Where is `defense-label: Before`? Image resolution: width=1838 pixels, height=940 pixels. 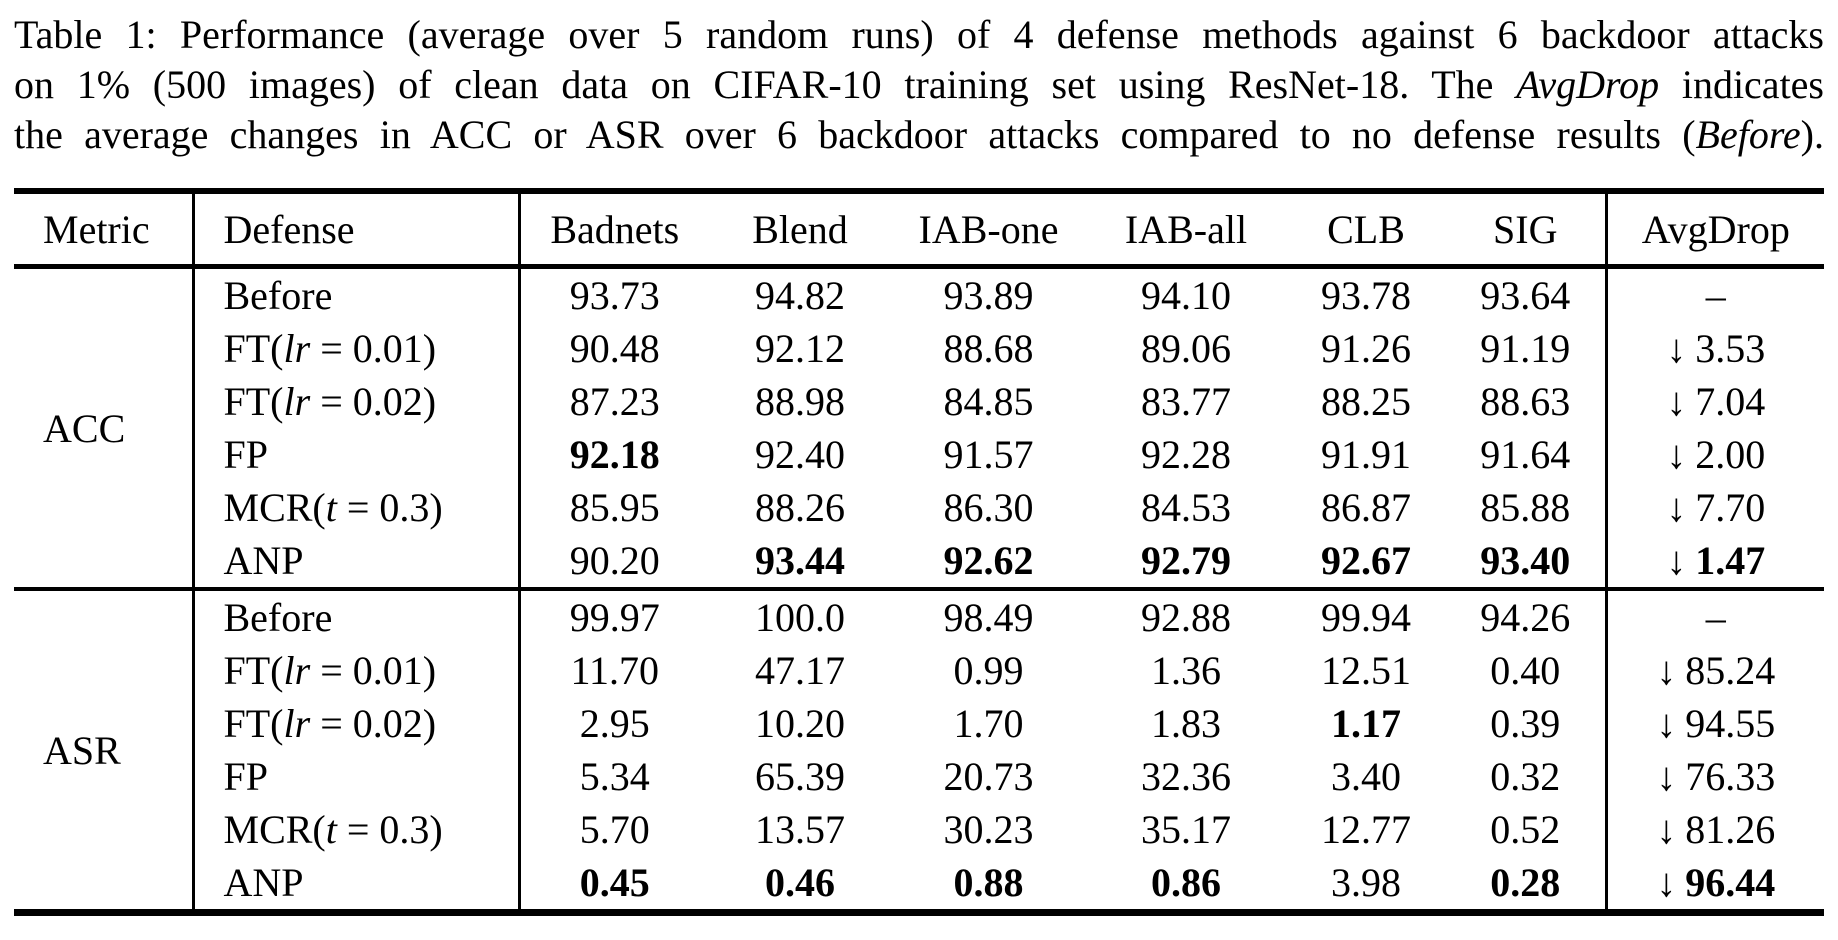 defense-label: Before is located at coordinates (357, 615).